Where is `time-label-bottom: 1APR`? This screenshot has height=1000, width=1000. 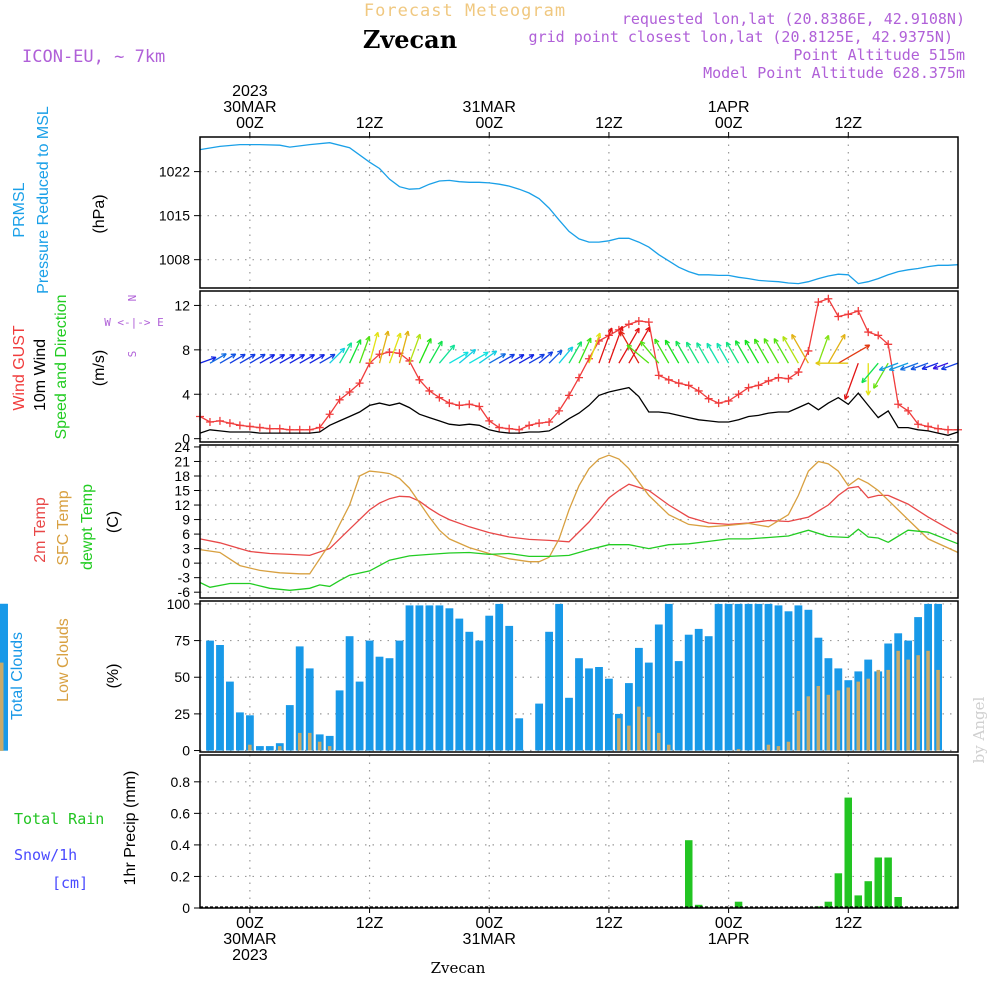
time-label-bottom: 1APR is located at coordinates (729, 939).